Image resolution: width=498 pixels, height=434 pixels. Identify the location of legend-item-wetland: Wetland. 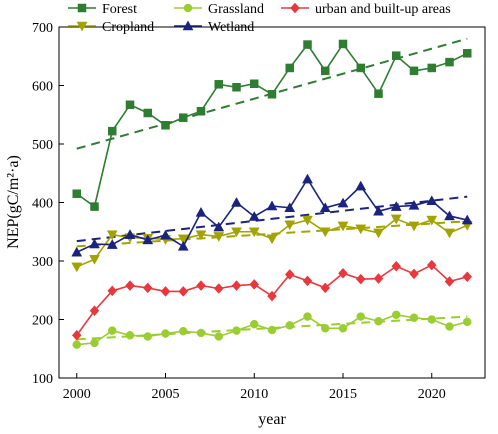
(214, 27).